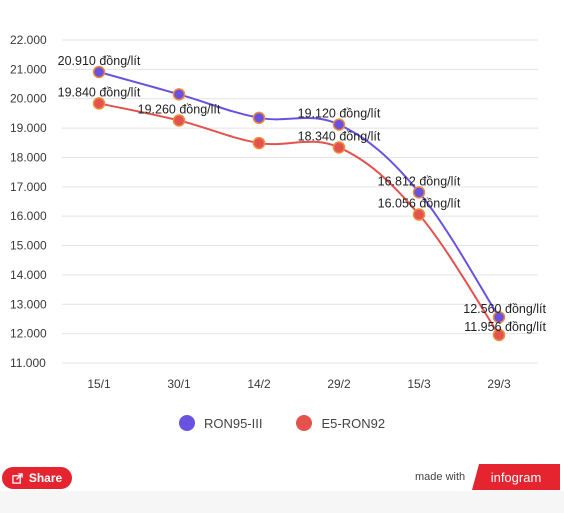 Image resolution: width=564 pixels, height=513 pixels. Describe the element at coordinates (28, 363) in the screenshot. I see `y-tick-label: 11.000` at that location.